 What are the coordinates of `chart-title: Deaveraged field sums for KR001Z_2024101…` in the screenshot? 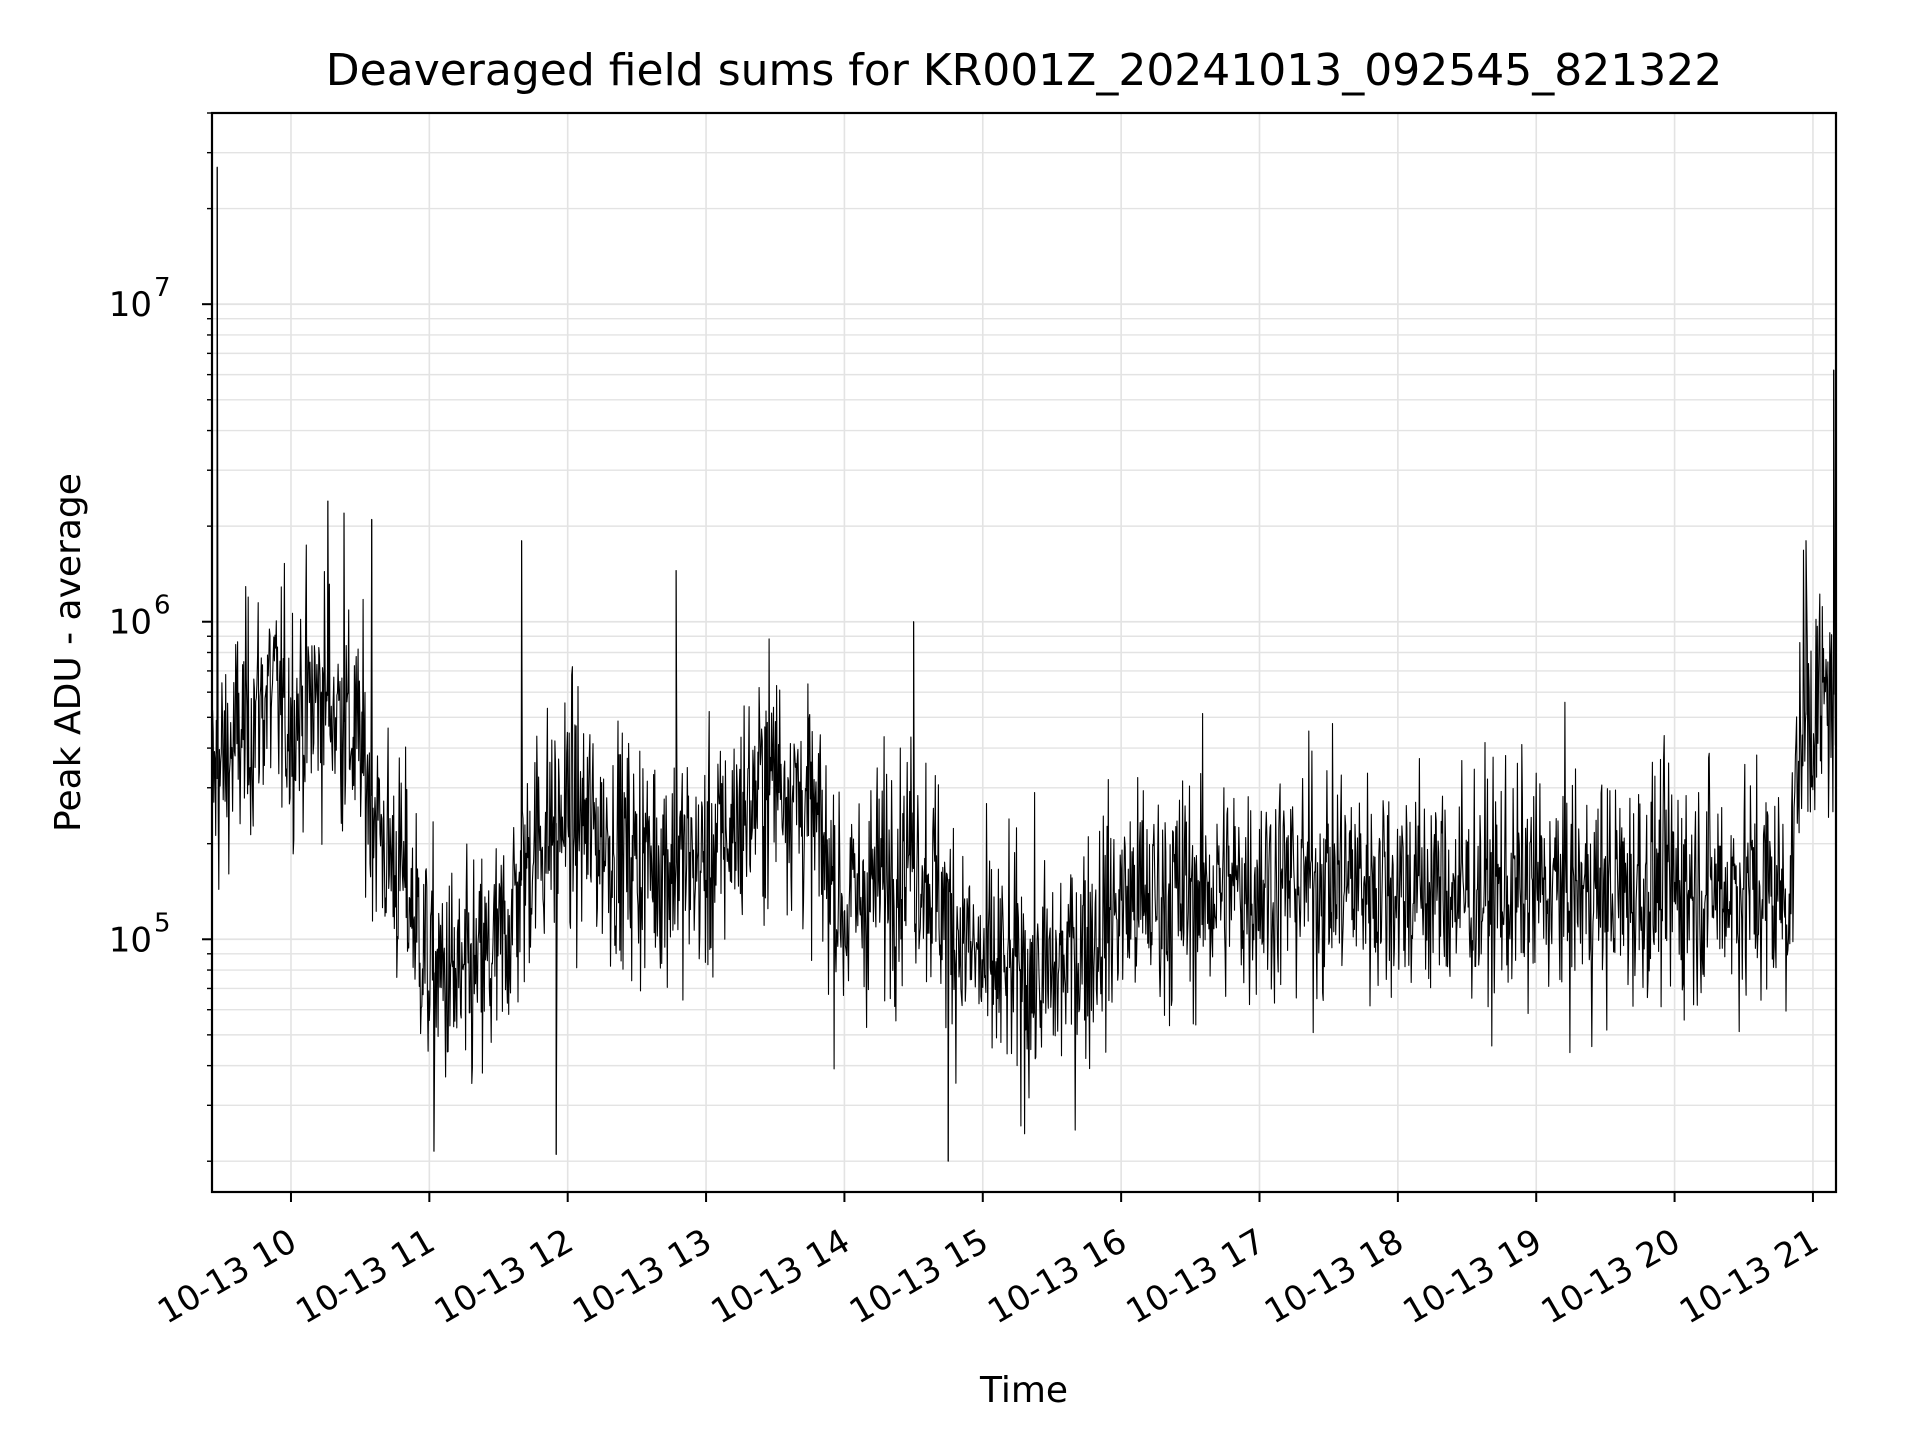 It's located at (1024, 70).